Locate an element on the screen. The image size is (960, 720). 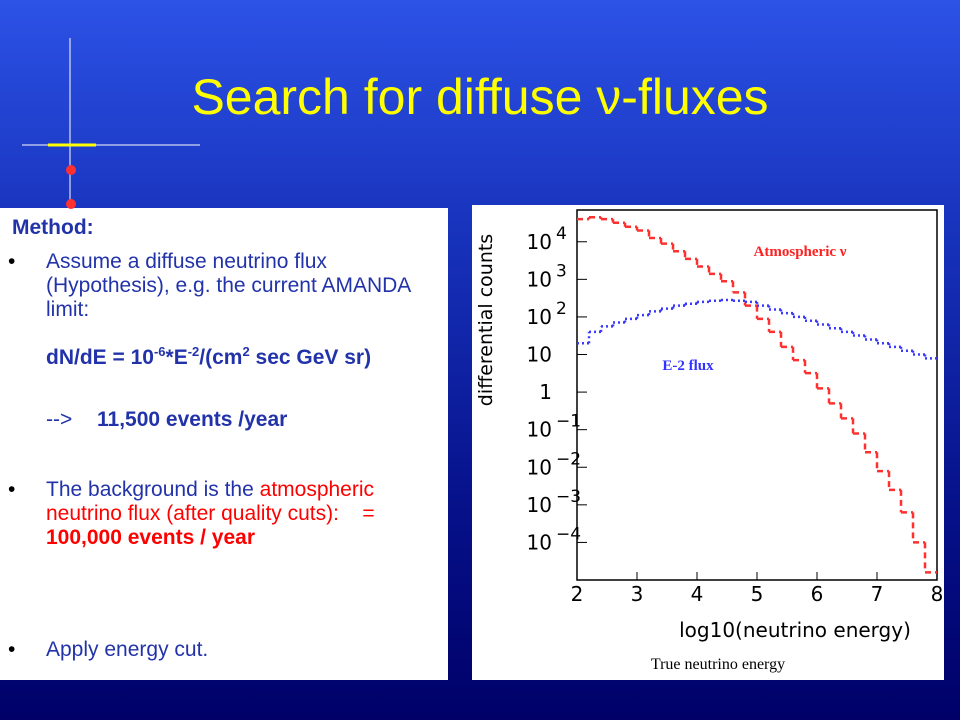
bold-text: 100,000 events / year is located at coordinates (150, 537).